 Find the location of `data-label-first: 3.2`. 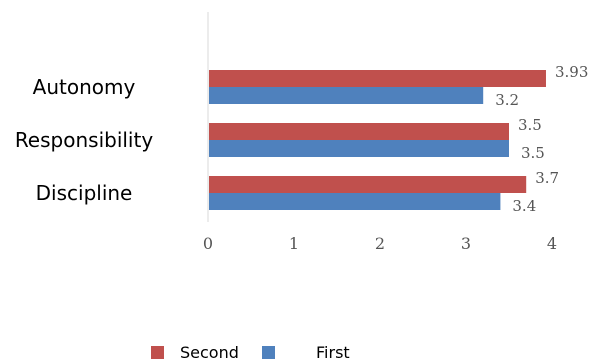

data-label-first: 3.2 is located at coordinates (507, 100).